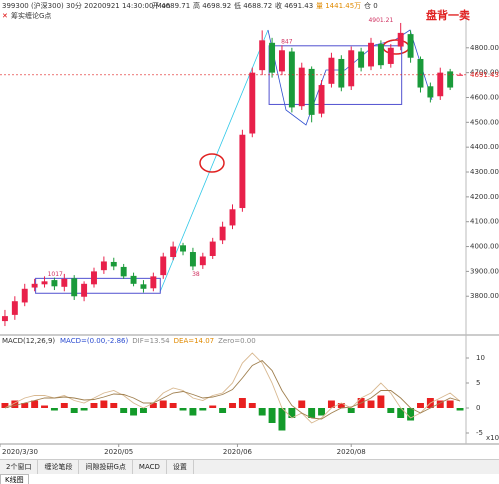  What do you see at coordinates (59, 467) in the screenshot?
I see `tab: 缠论笔段` at bounding box center [59, 467].